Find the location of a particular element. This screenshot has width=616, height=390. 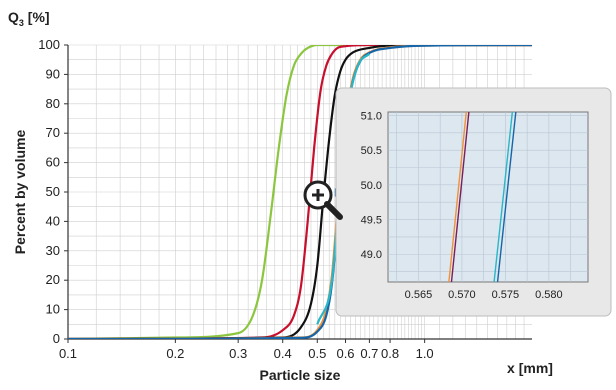

inset-y-tick-label: 49.5 is located at coordinates (371, 221).